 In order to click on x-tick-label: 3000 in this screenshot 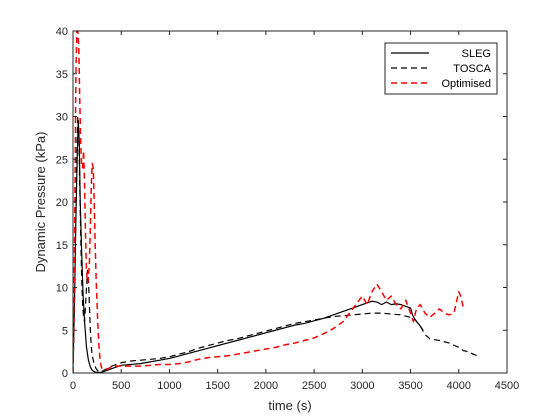, I will do `click(362, 386)`.